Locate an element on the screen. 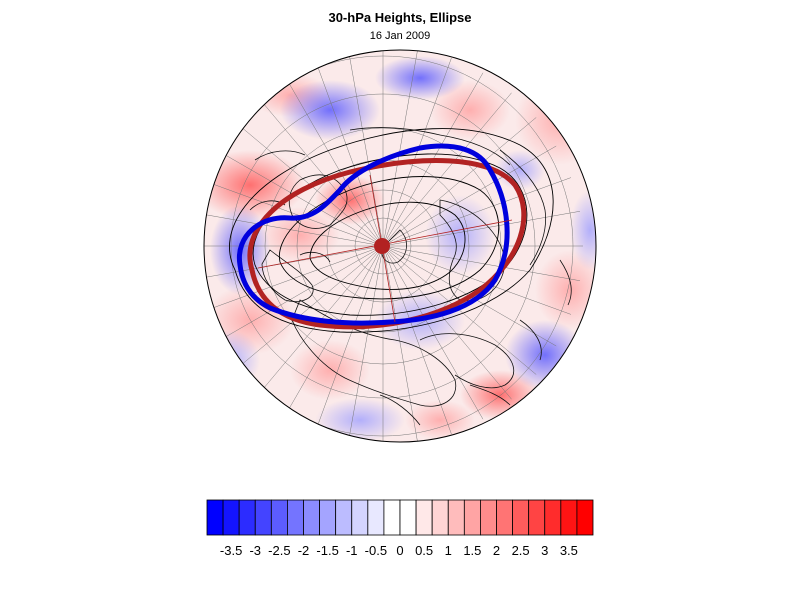 Image resolution: width=800 pixels, height=600 pixels. map-title: 30-hPa Heights, Ellipse is located at coordinates (400, 17).